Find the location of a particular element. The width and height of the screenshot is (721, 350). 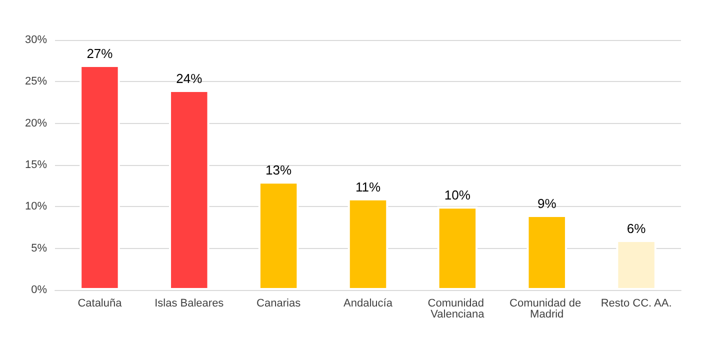

data-label: 24% is located at coordinates (189, 78).